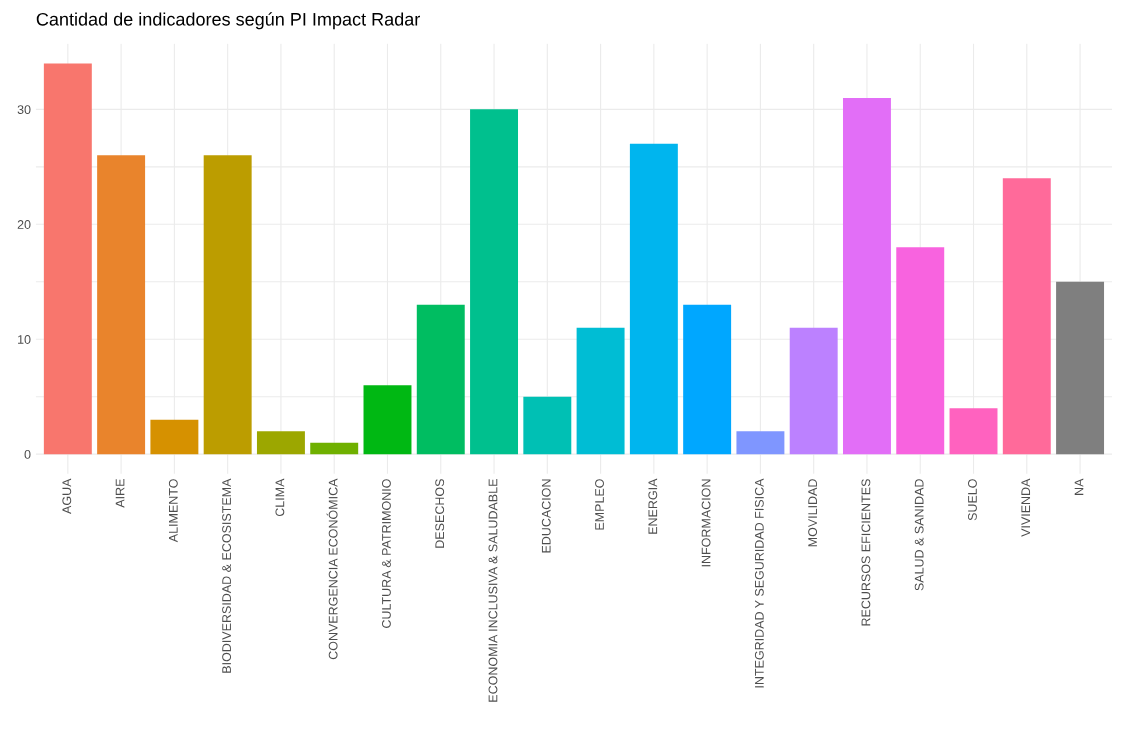 The width and height of the screenshot is (1121, 731). I want to click on y-tick-label: 10, so click(24, 339).